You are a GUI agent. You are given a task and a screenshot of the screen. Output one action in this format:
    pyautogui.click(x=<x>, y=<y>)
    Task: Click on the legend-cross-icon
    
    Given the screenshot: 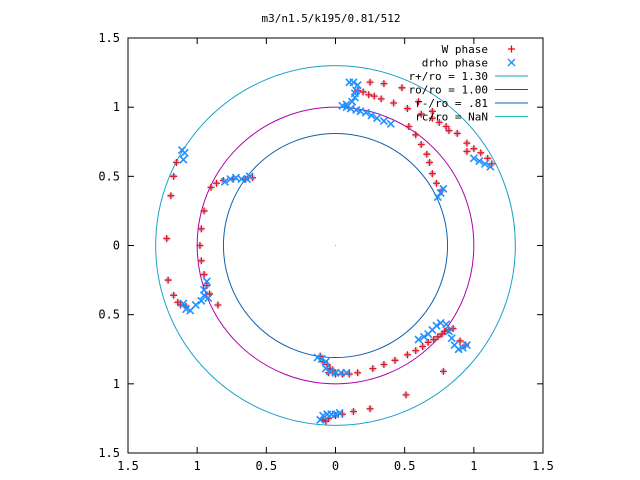 What is the action you would take?
    pyautogui.click(x=511, y=62)
    